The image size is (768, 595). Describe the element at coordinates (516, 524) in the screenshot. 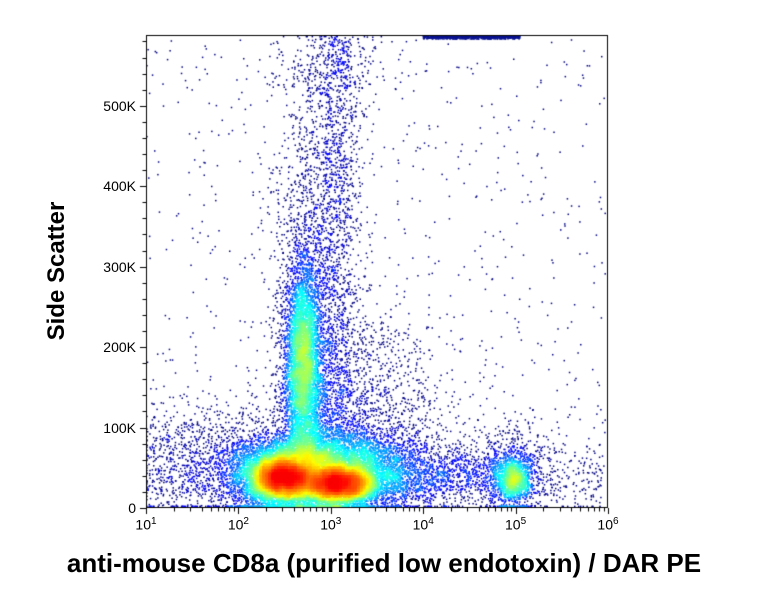

I see `x-tick-label: 10⁵` at that location.